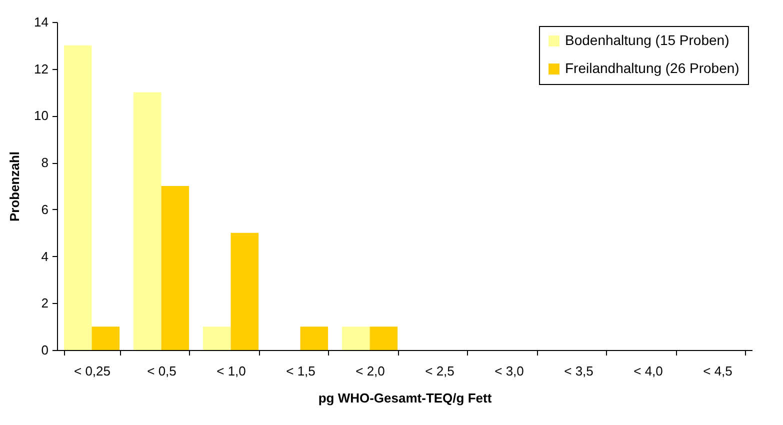 The height and width of the screenshot is (425, 783). Describe the element at coordinates (509, 371) in the screenshot. I see `x-tick-label: < 3,0` at that location.